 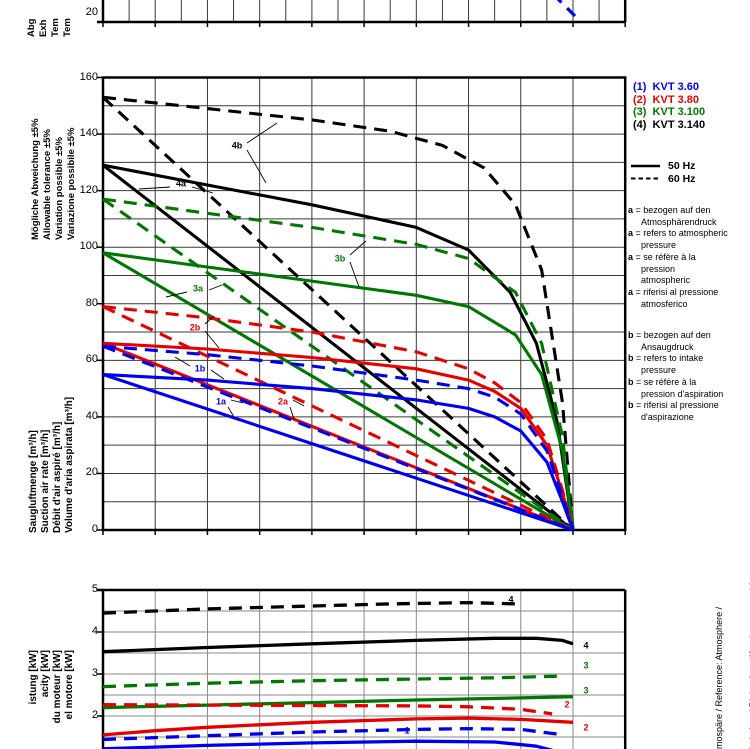 I want to click on note-line: Atmosphärendruck, so click(x=679, y=221).